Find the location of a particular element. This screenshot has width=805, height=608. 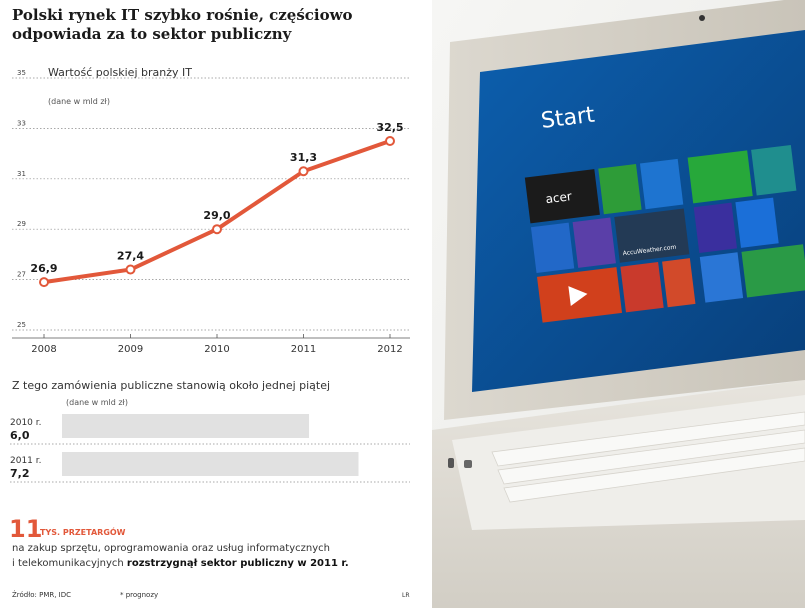

data-label: 27,4 is located at coordinates (130, 256).